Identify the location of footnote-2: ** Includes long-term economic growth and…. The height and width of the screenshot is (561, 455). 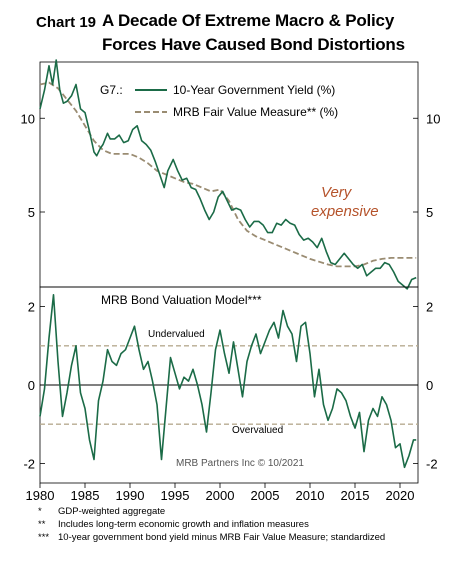
(173, 524).